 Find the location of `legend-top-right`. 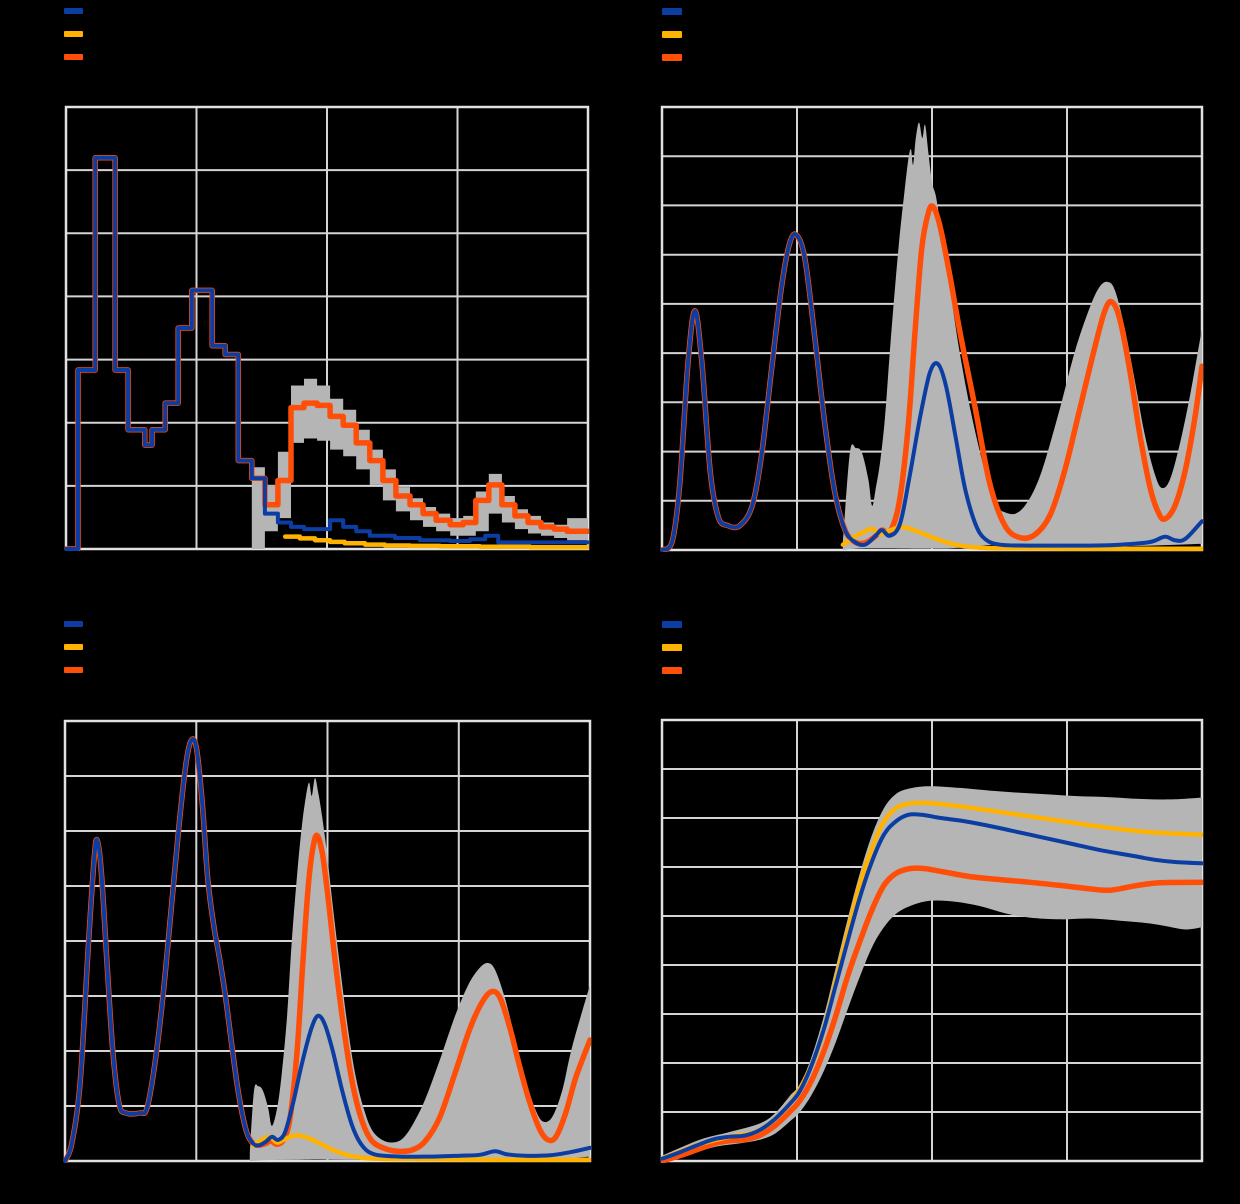

legend-top-right is located at coordinates (672, 34).